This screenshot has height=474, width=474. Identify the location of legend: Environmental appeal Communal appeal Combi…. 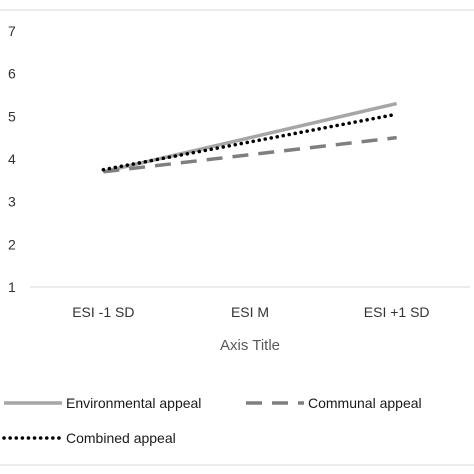
(212, 420).